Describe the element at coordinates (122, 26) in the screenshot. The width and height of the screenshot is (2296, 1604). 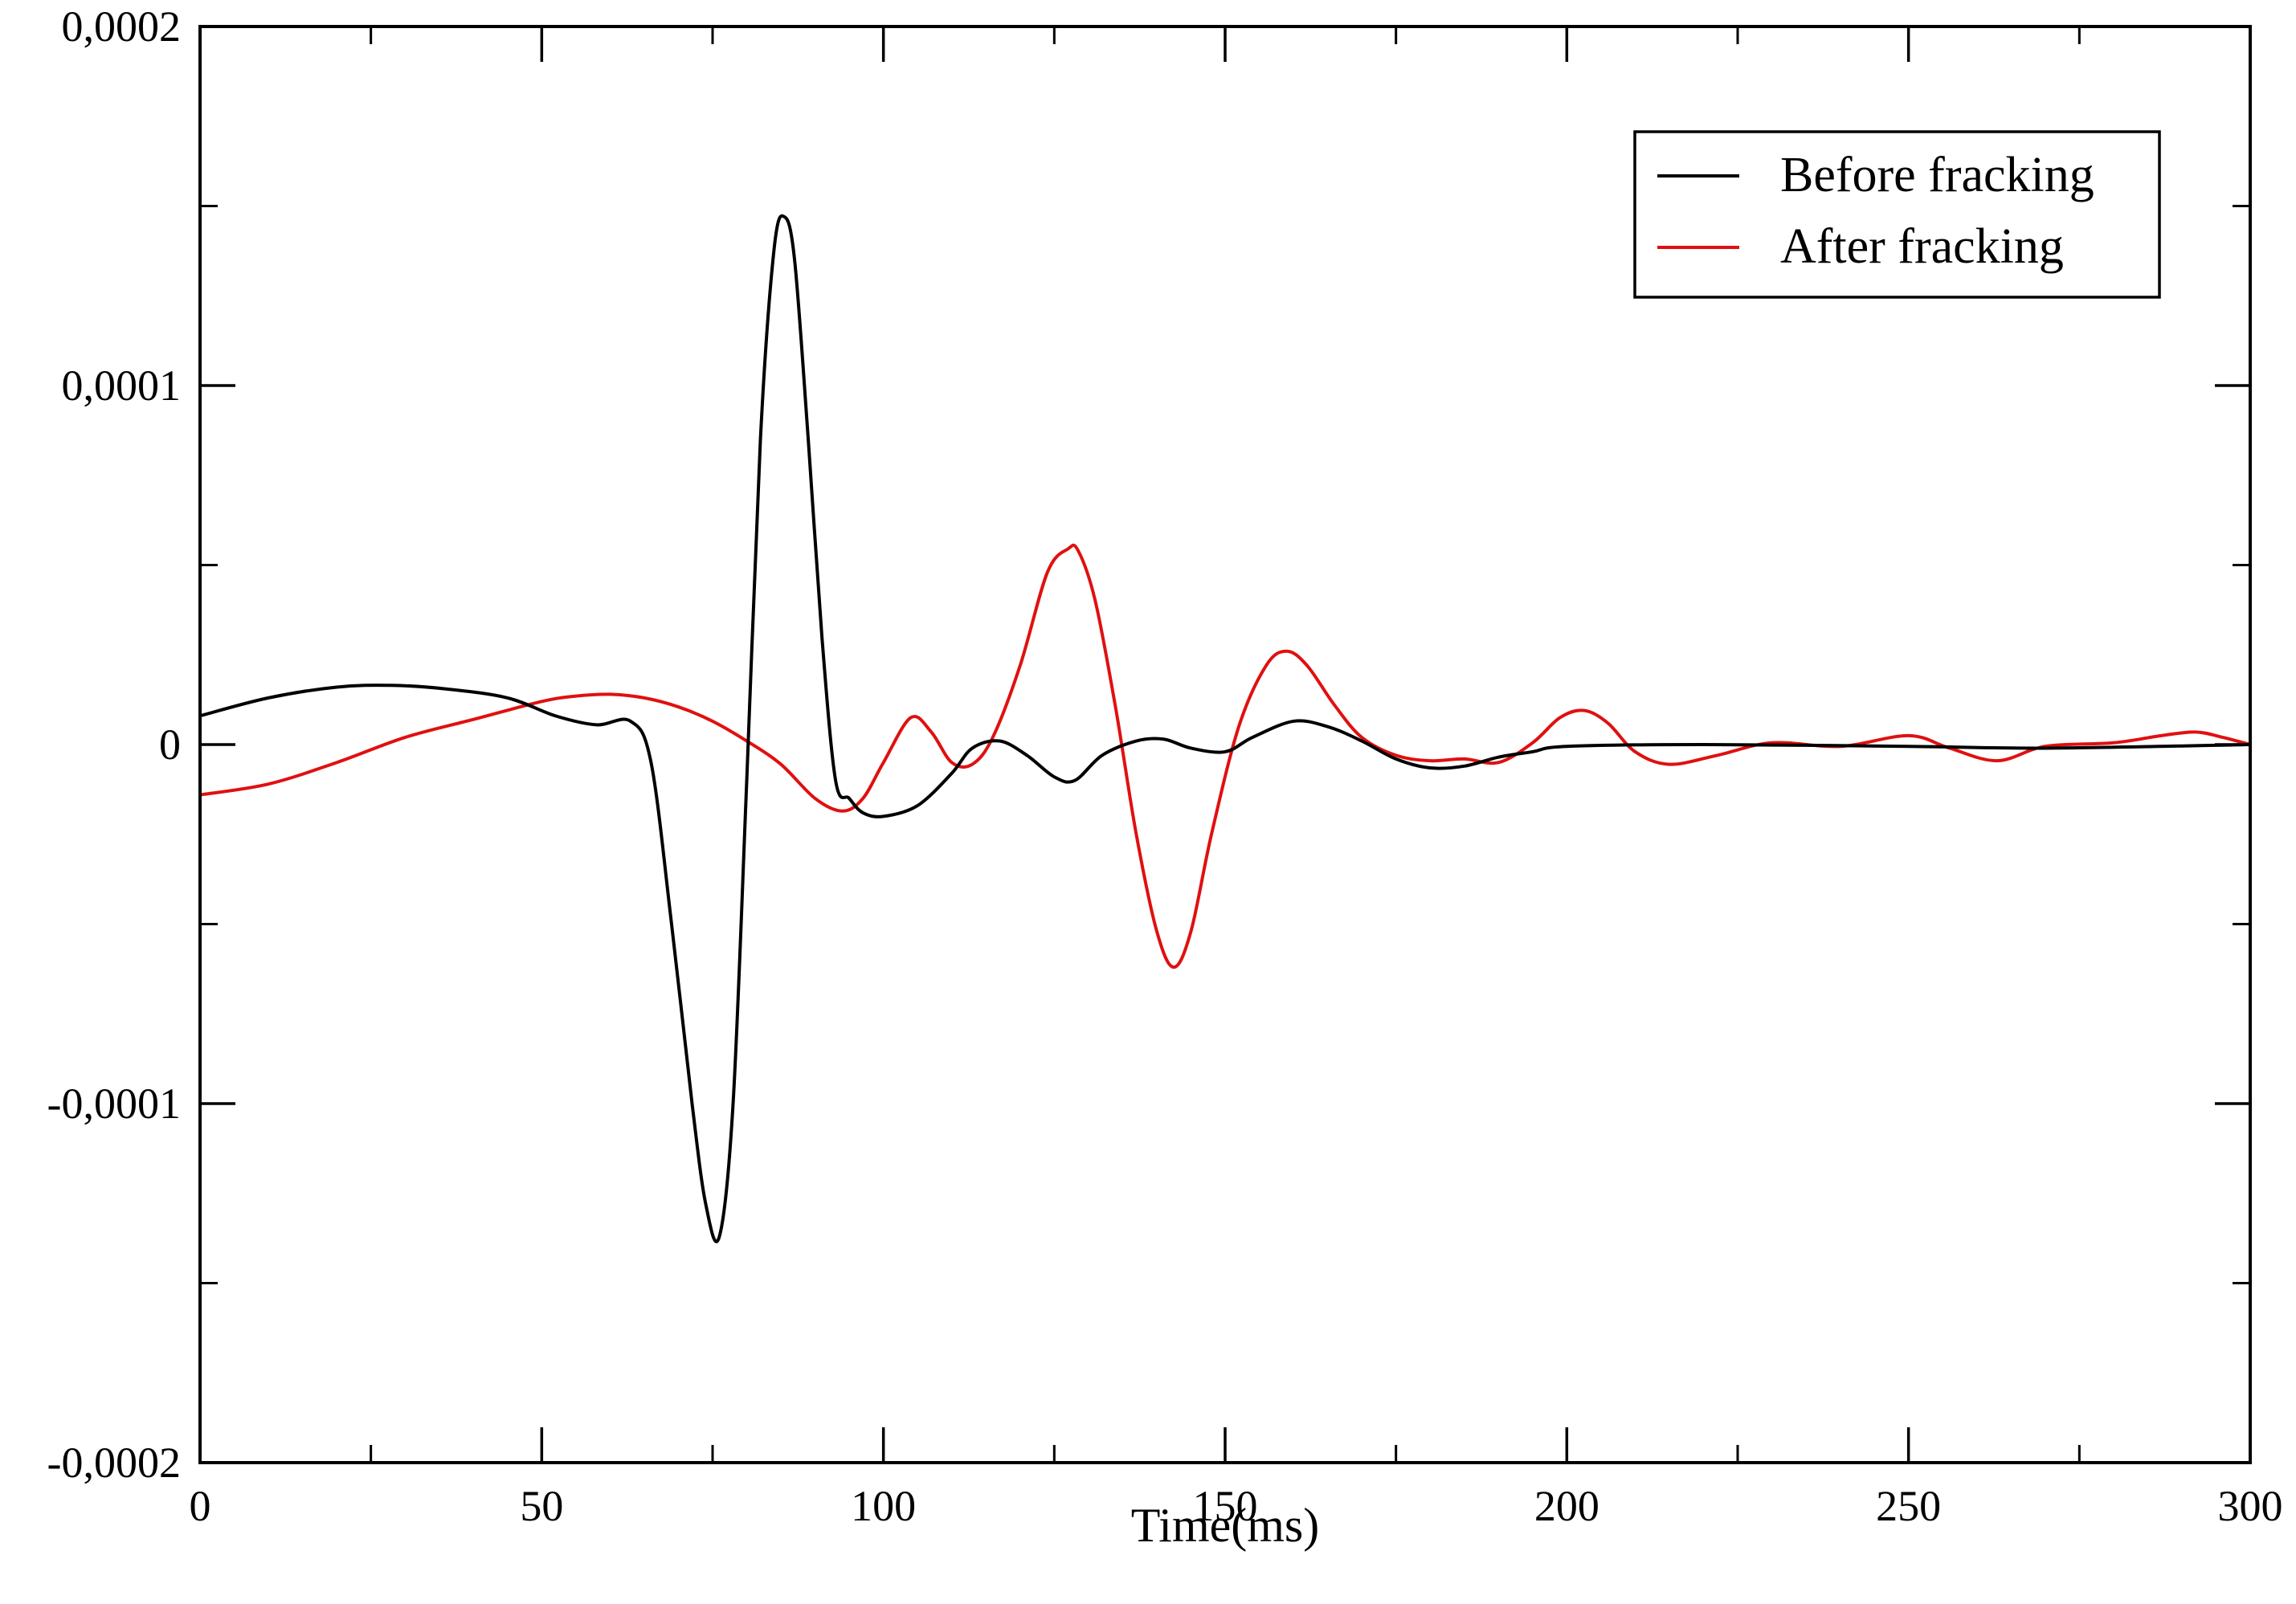
I see `y-tick-label: 0,0002` at that location.